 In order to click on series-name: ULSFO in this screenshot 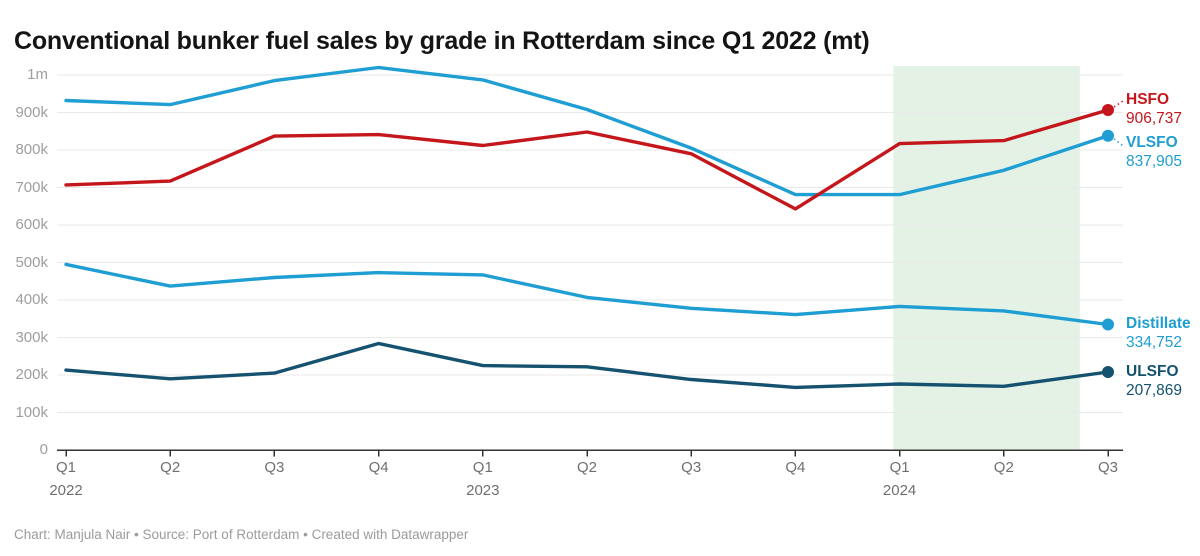, I will do `click(1152, 372)`.